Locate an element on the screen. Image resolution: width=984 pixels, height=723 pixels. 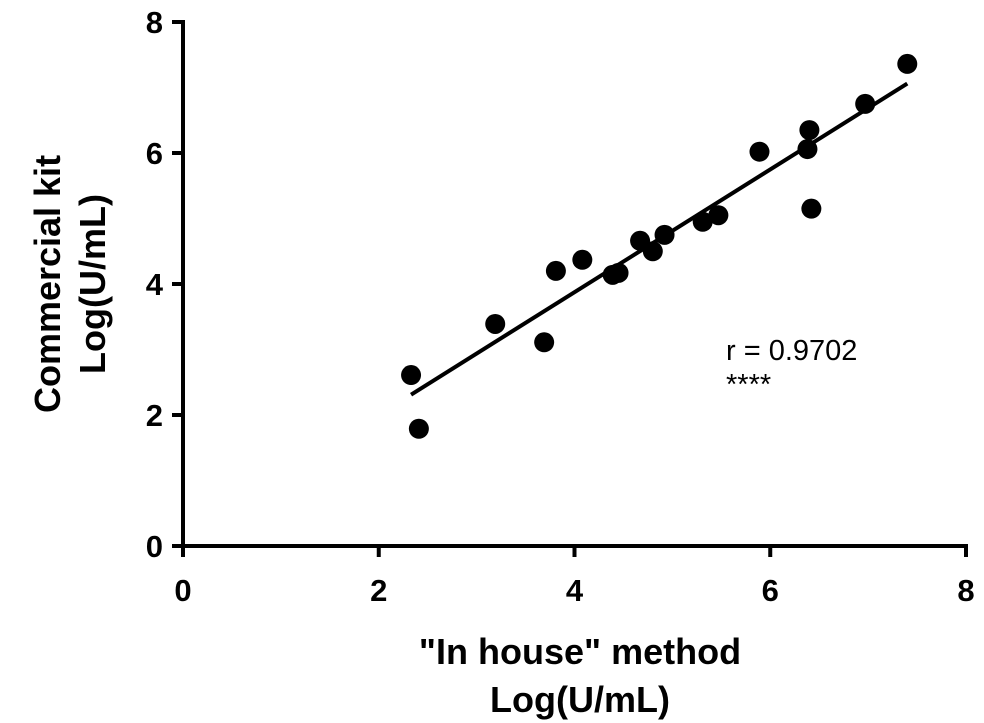
y-tick-label: 0 is located at coordinates (154, 546).